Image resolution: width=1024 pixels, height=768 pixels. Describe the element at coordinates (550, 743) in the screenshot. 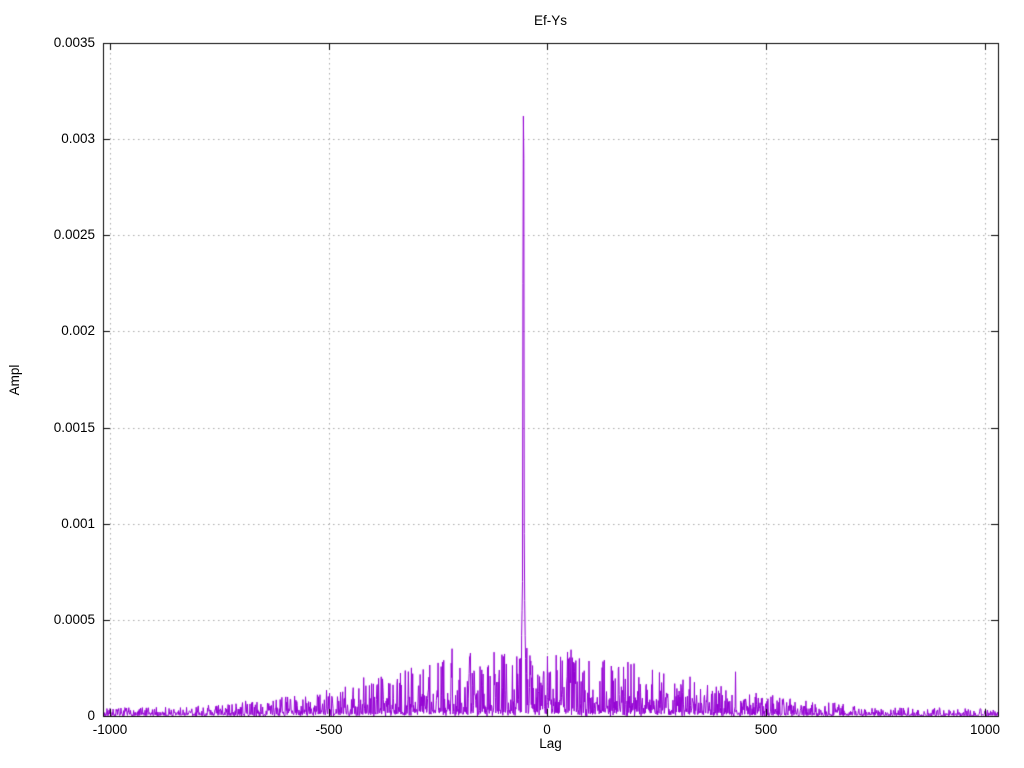

I see `x-axis-label: Lag` at that location.